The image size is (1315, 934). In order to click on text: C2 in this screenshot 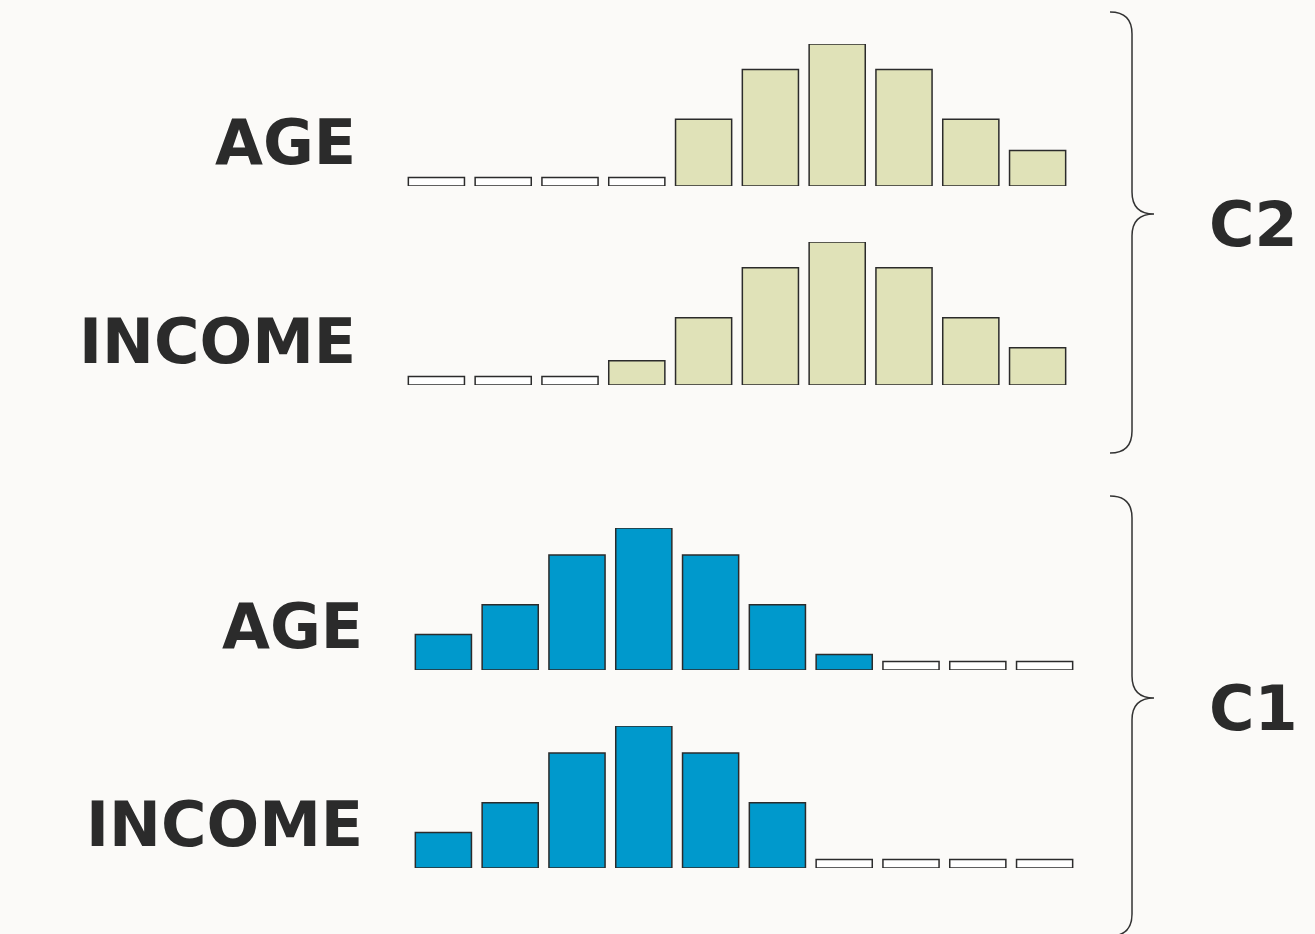, I will do `click(1253, 224)`.